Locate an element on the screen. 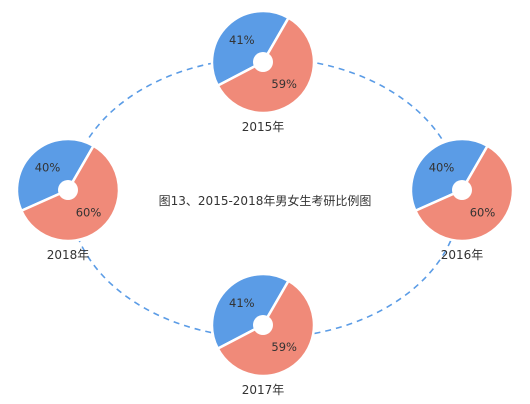  pie-2015年: 41% 59% 2015年 is located at coordinates (263, 71).